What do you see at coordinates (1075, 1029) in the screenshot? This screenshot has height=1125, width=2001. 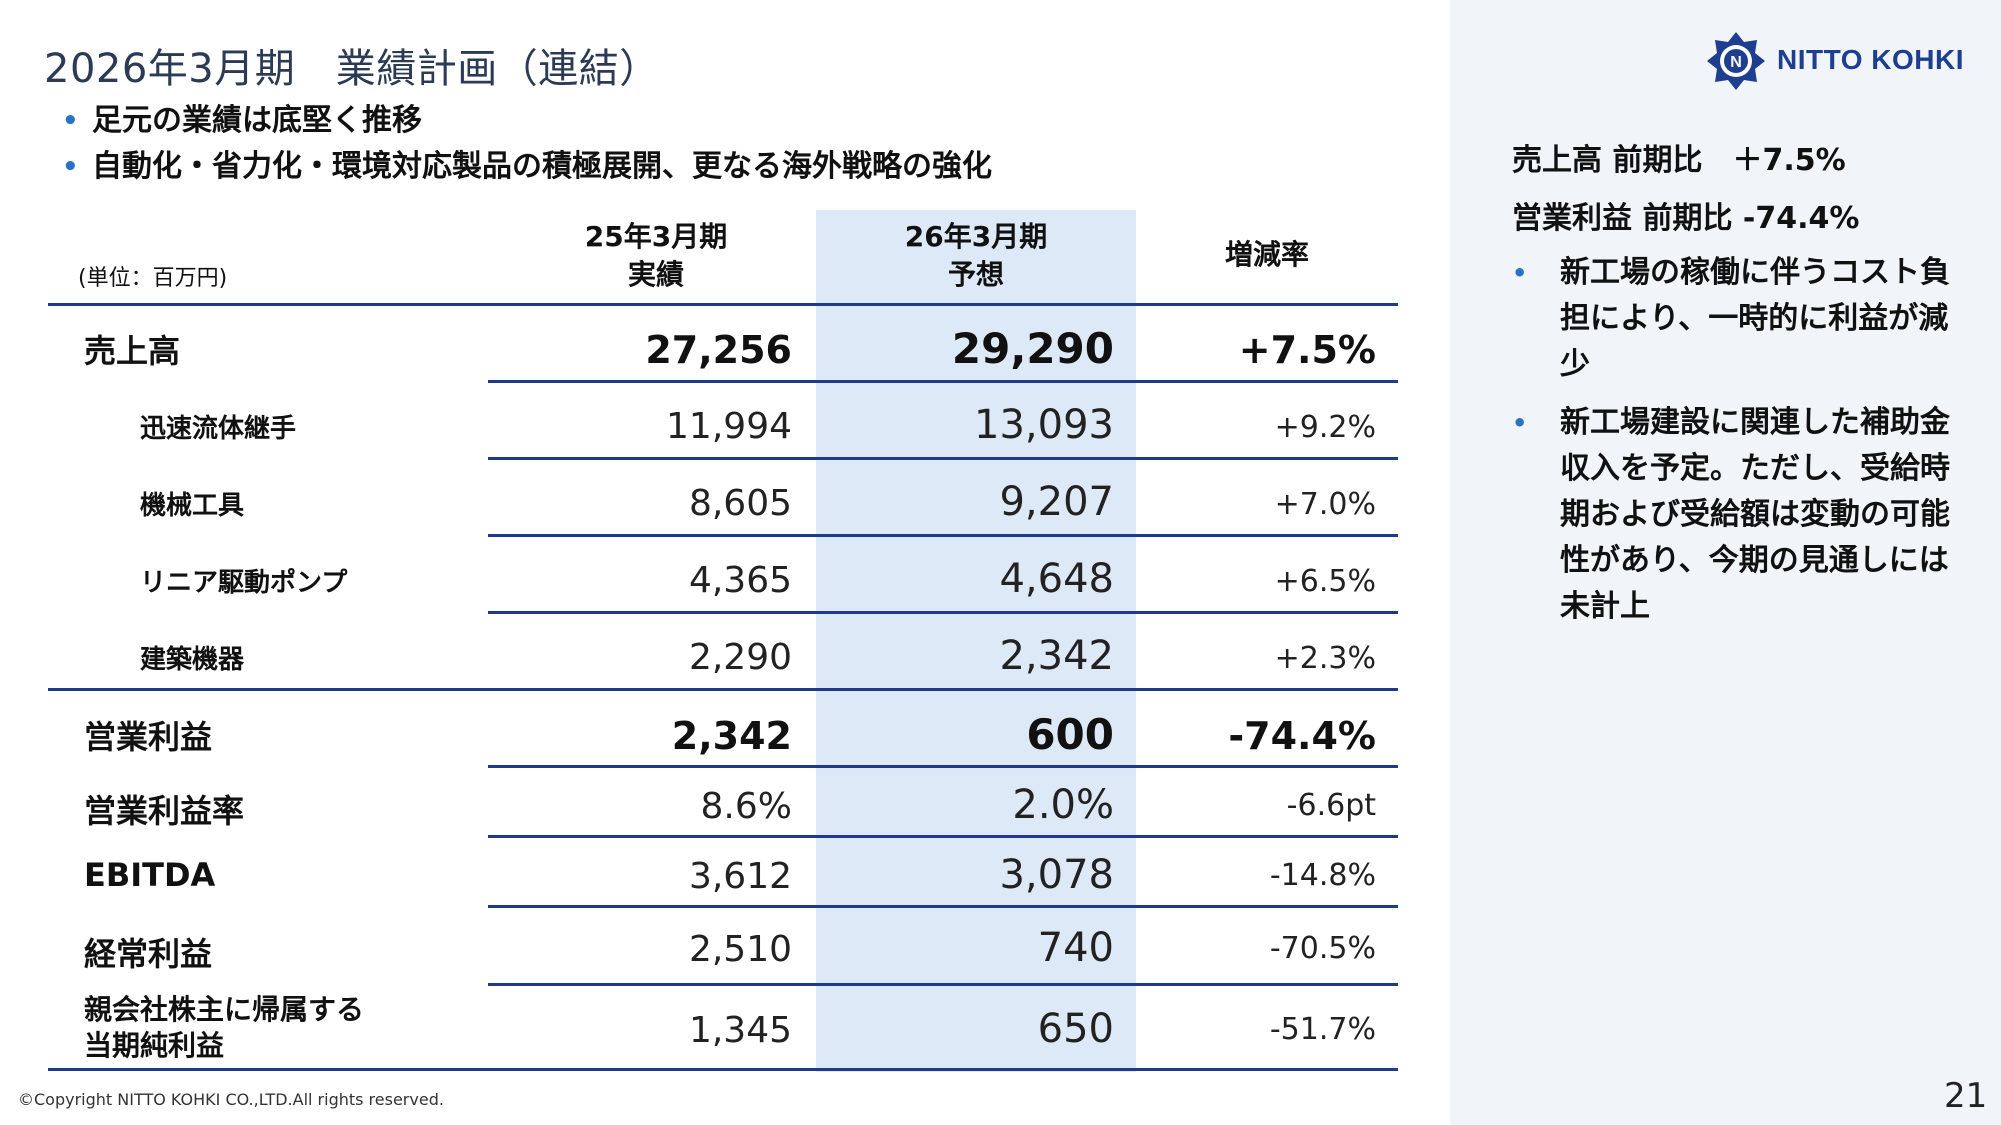 I see `value-forecast: 650` at bounding box center [1075, 1029].